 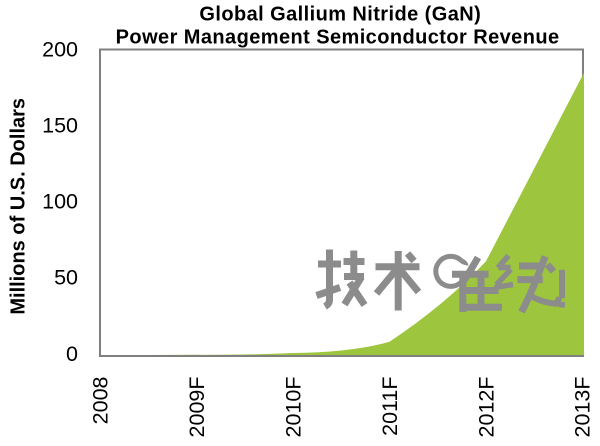 What do you see at coordinates (390, 406) in the screenshot?
I see `svg-text: 2011F` at bounding box center [390, 406].